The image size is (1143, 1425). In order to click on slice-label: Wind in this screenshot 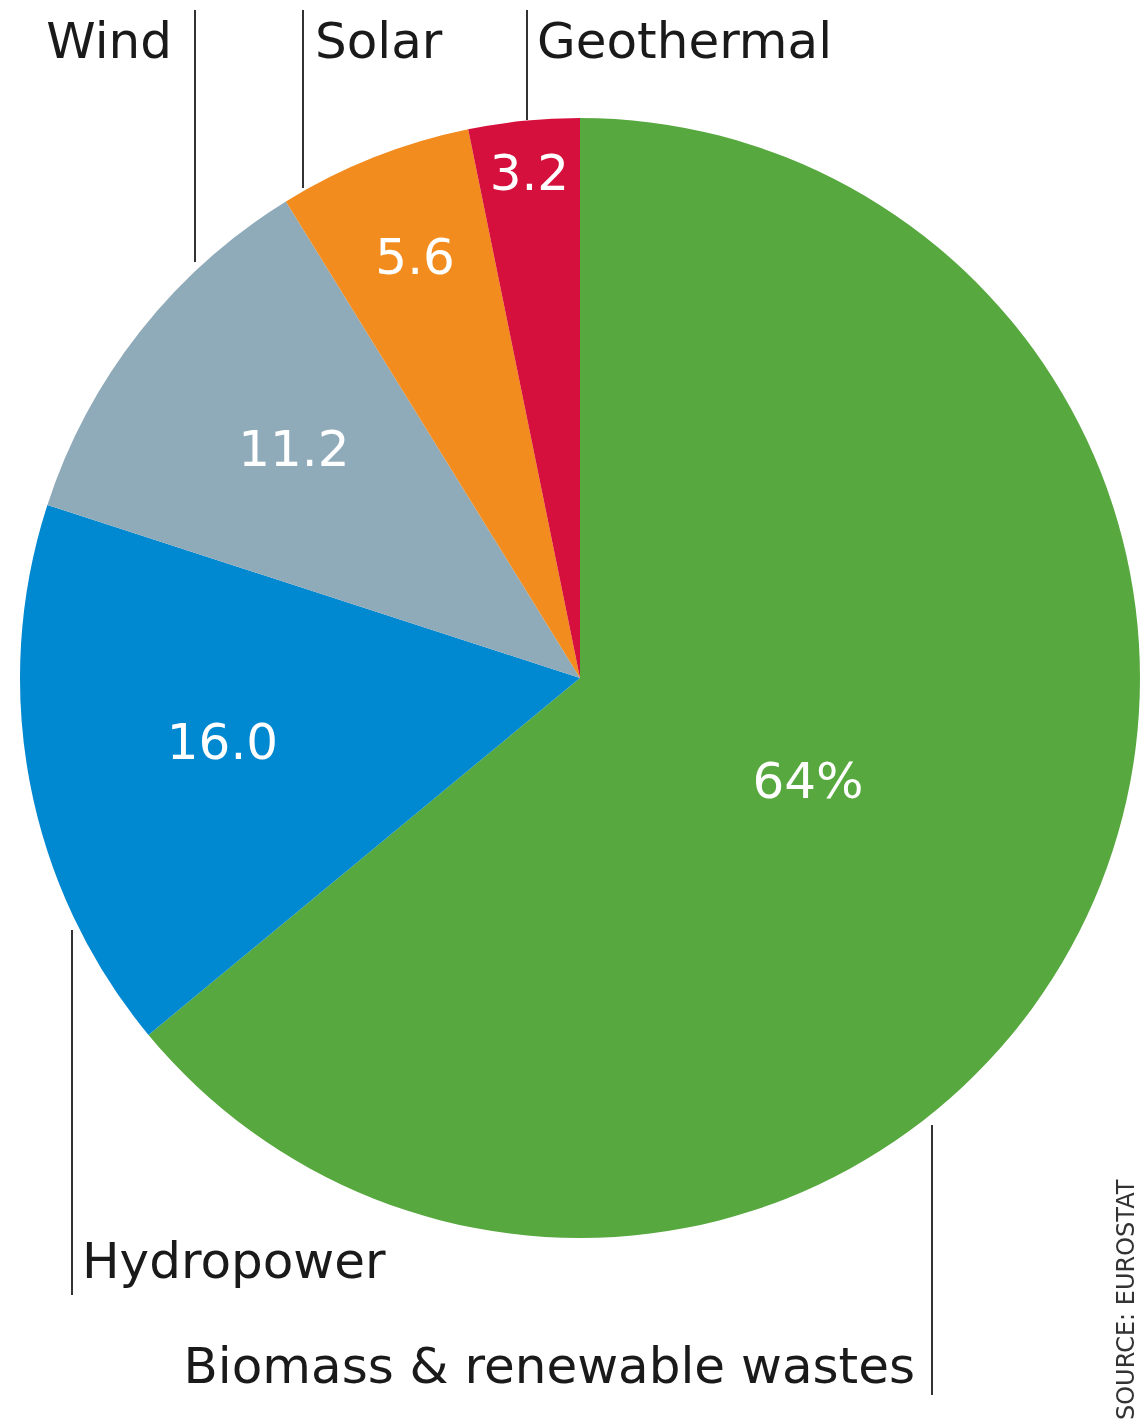, I will do `click(109, 40)`.